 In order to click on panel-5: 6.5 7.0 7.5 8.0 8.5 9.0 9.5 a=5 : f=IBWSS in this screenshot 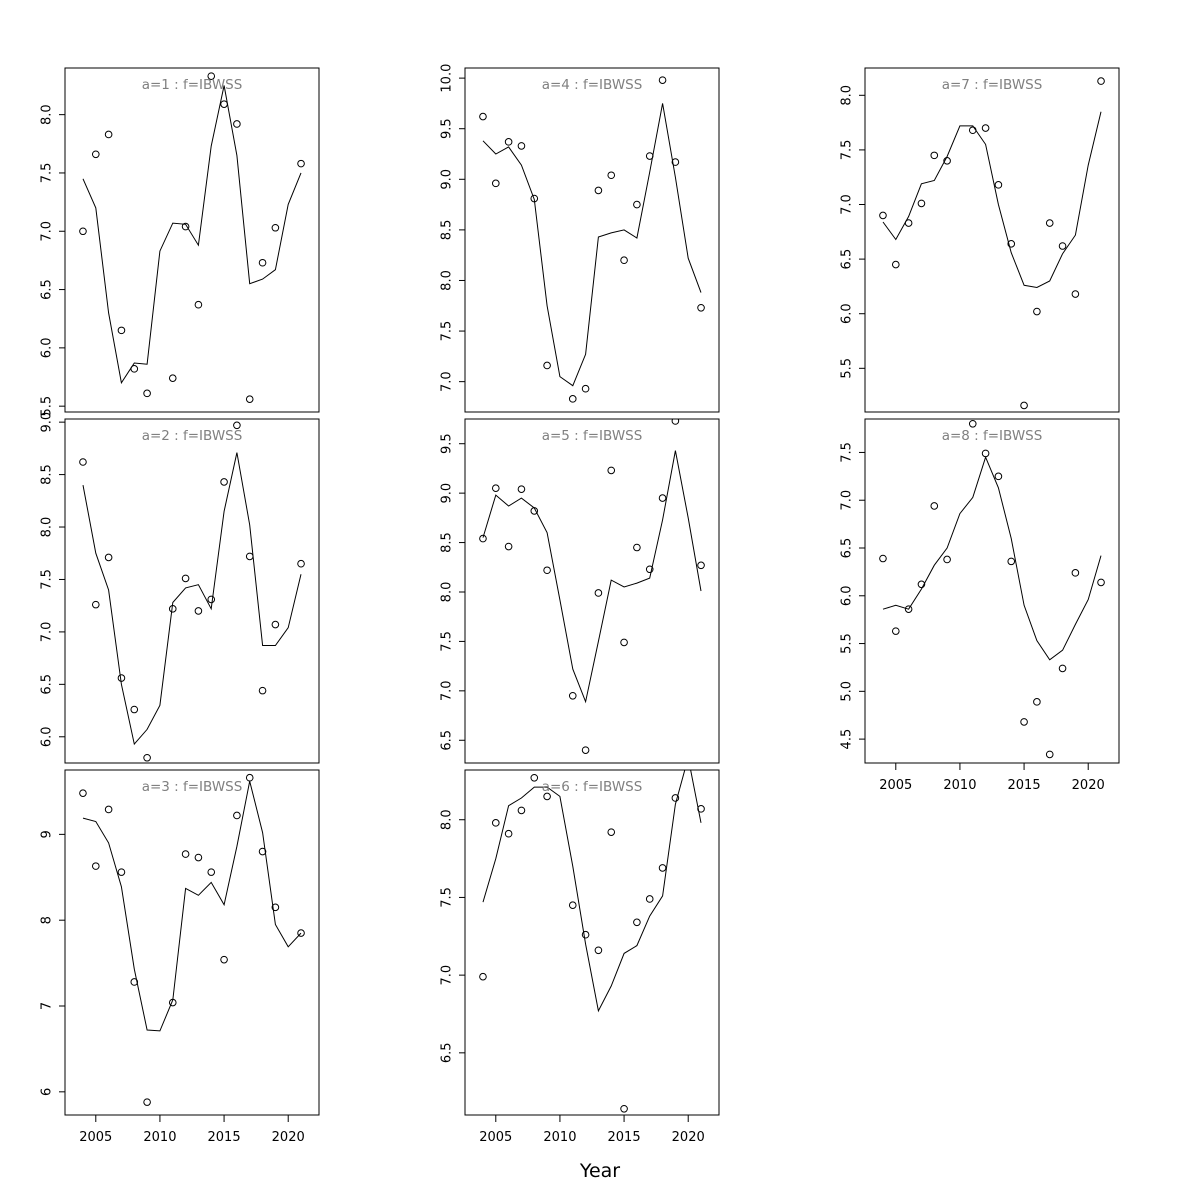, I will do `click(580, 591)`.